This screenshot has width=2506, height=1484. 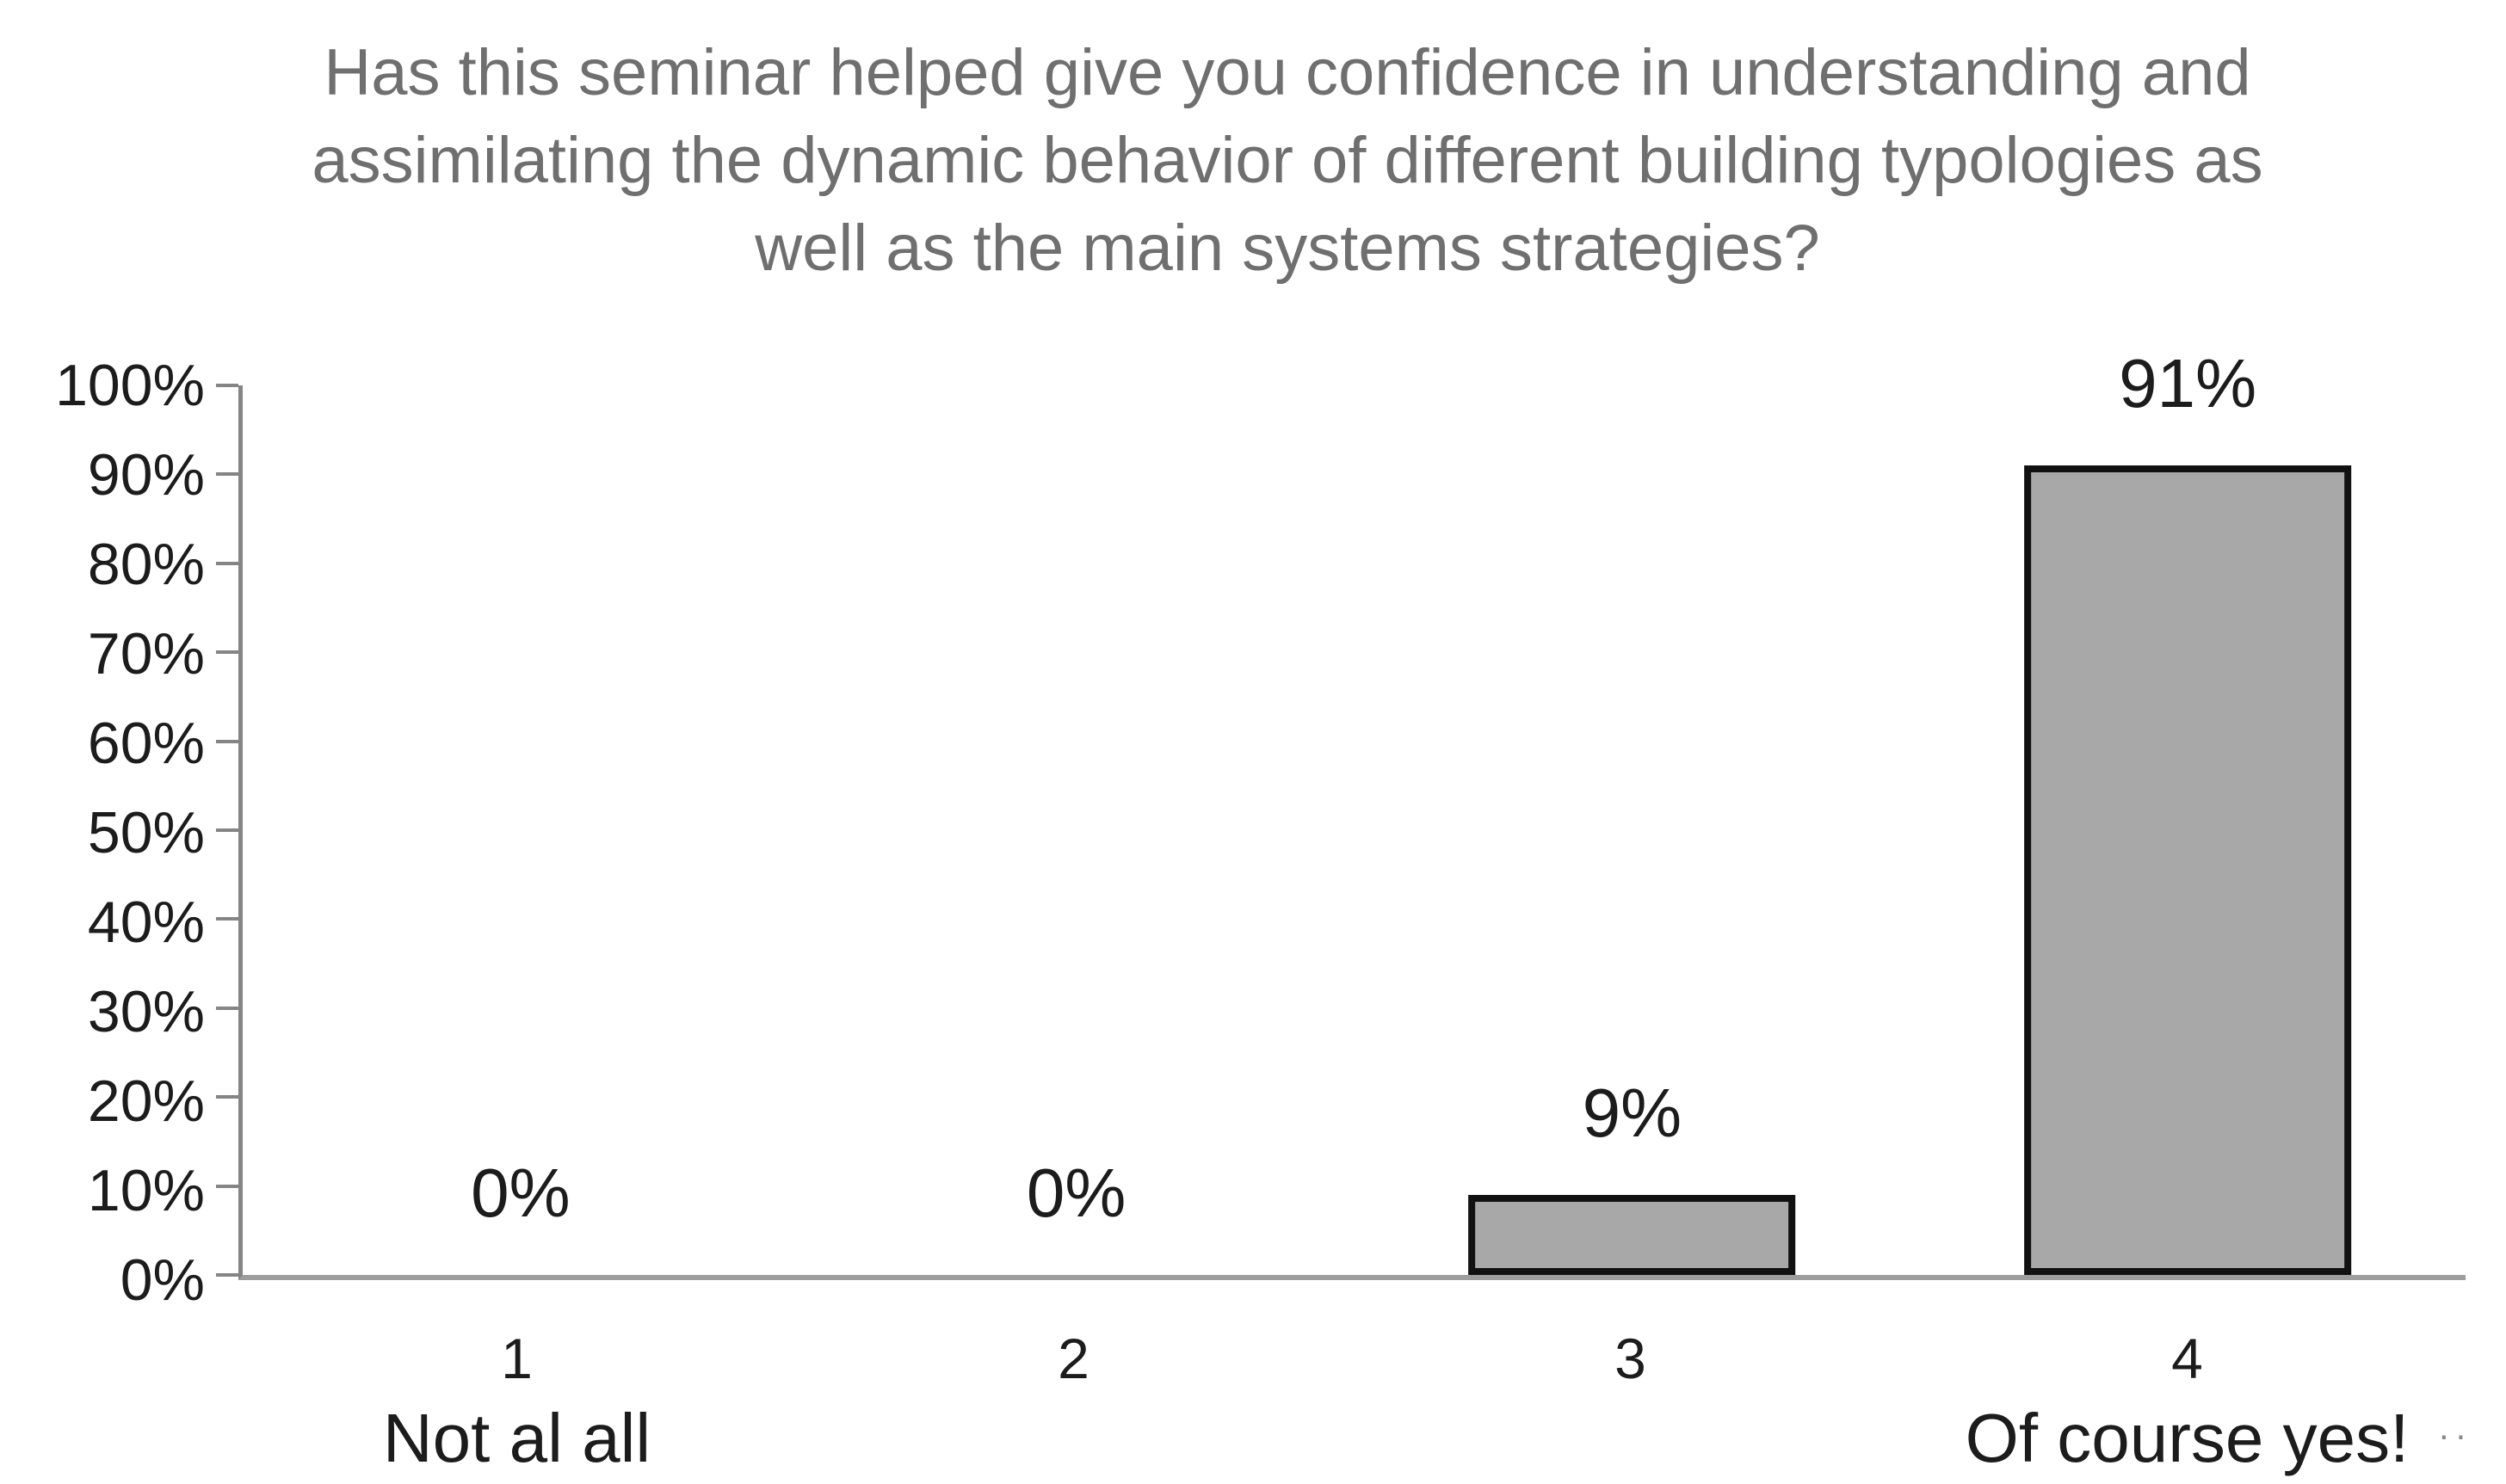 I want to click on y-tick-label: 90%, so click(x=146, y=475).